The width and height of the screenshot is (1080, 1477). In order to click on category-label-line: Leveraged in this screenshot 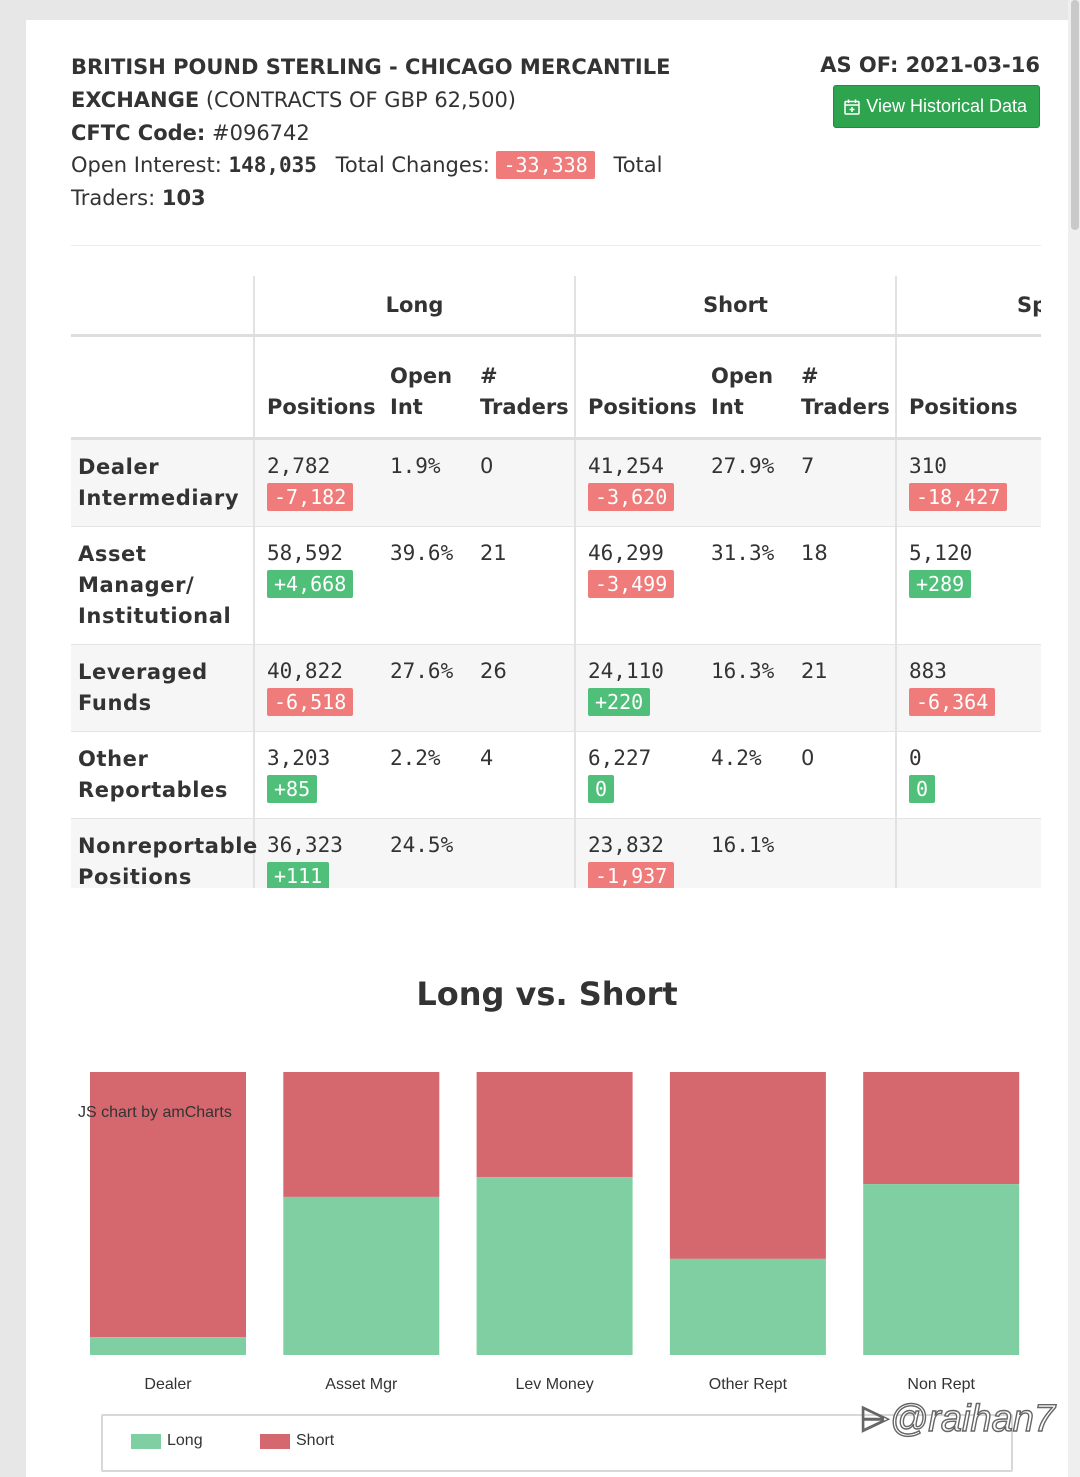, I will do `click(143, 672)`.